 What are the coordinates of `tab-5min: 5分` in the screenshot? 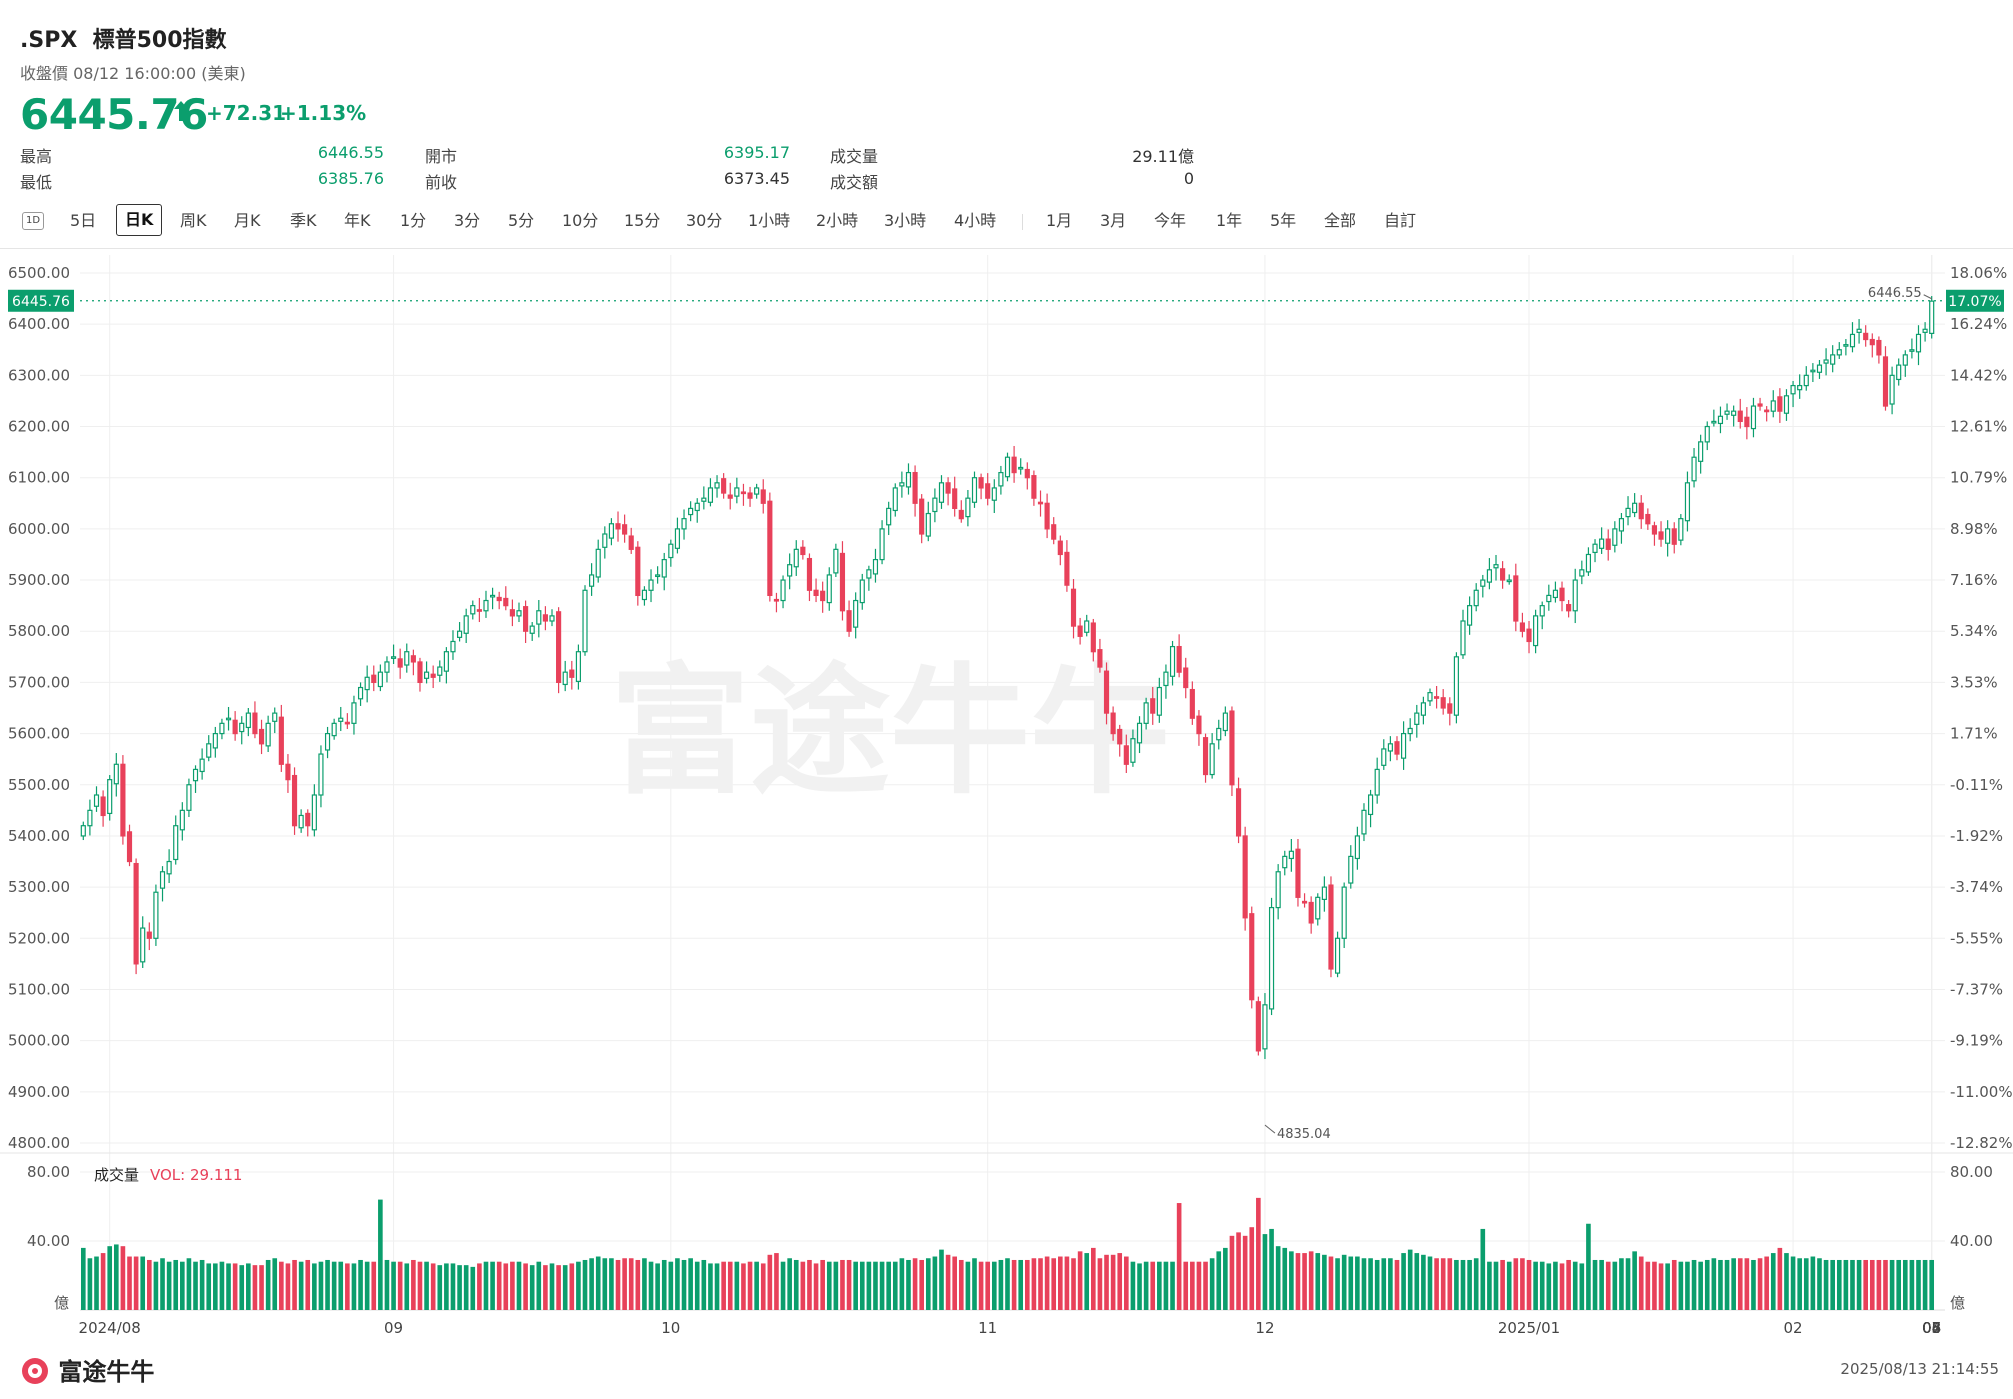 It's located at (521, 220).